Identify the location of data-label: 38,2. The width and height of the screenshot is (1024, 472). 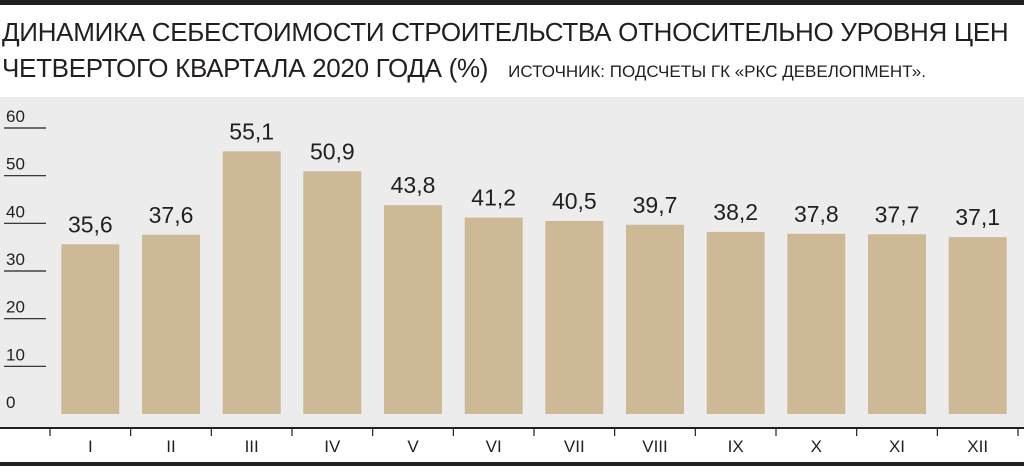
(735, 212).